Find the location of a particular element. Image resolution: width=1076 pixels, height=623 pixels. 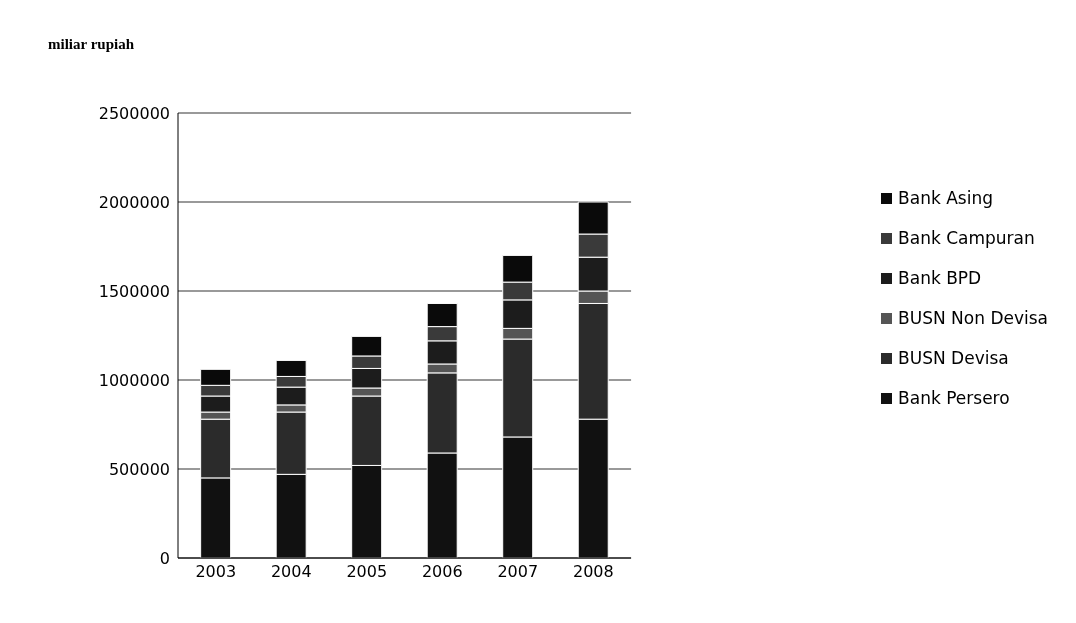

y-tick-label: 1500000 is located at coordinates (134, 291).